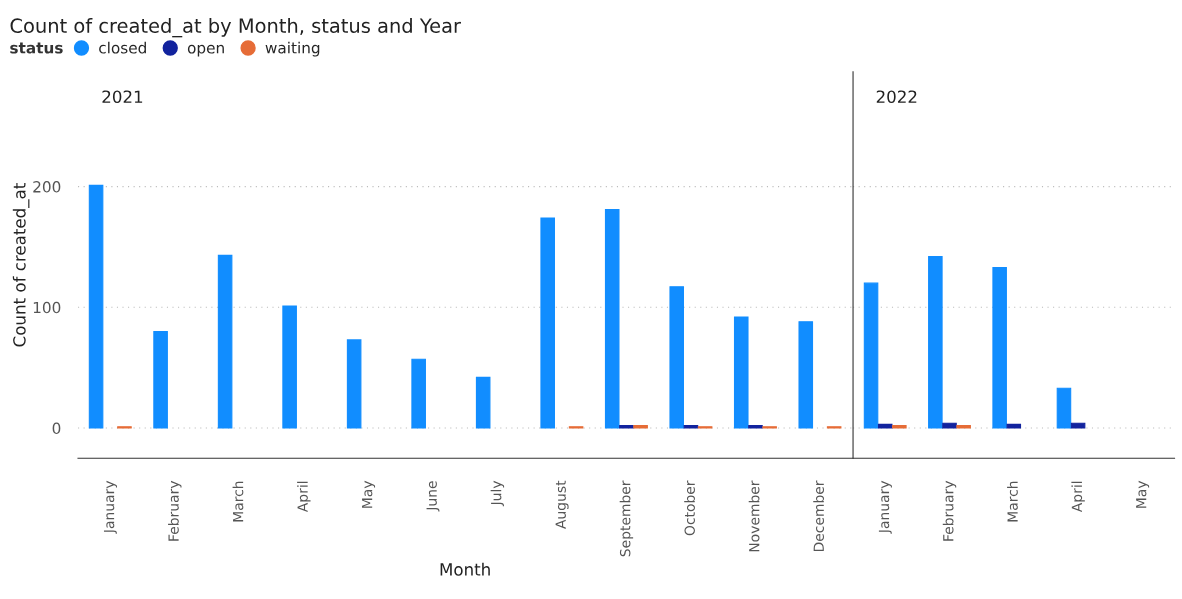 The image size is (1182, 599). Describe the element at coordinates (497, 493) in the screenshot. I see `x-tick-label: July` at that location.